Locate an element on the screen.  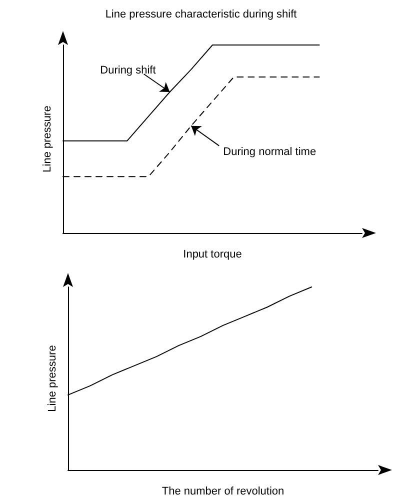
annotation: During normal time is located at coordinates (269, 152).